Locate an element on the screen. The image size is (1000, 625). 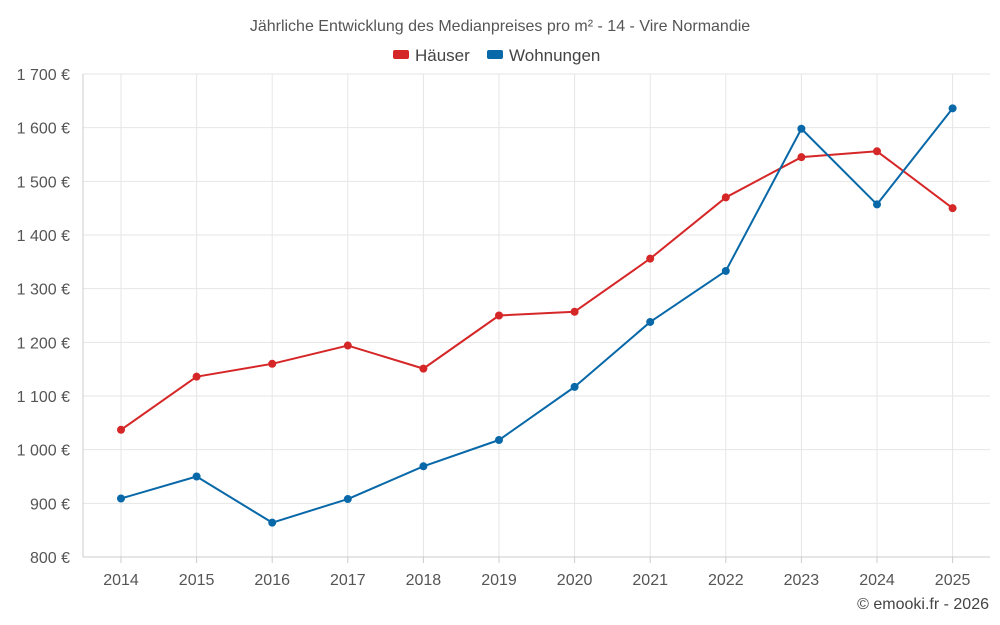
x-tick-label: 2023 is located at coordinates (802, 580).